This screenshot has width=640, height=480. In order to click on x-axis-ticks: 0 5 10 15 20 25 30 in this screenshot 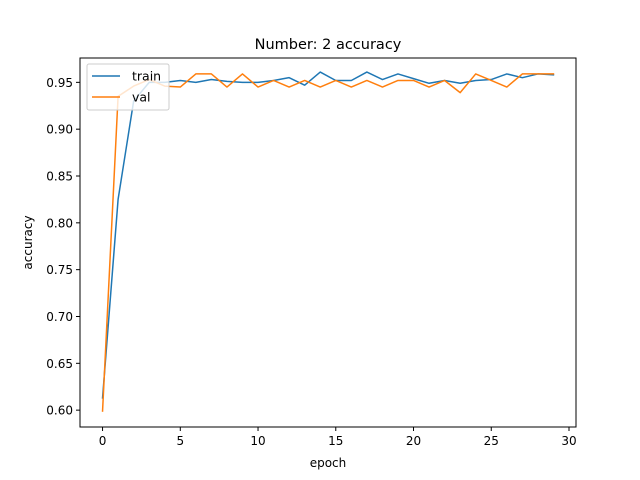, I will do `click(338, 437)`.